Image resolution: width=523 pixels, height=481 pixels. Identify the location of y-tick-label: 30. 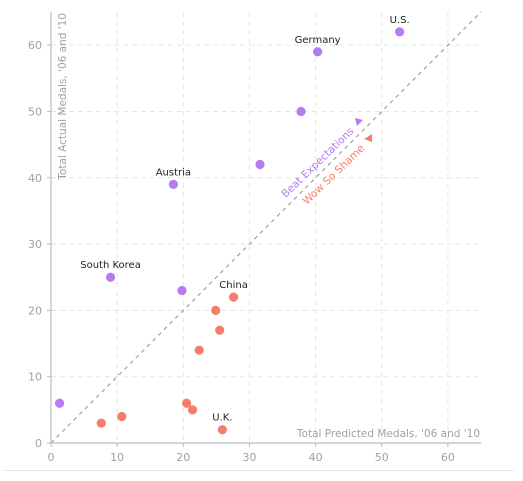
(35, 244).